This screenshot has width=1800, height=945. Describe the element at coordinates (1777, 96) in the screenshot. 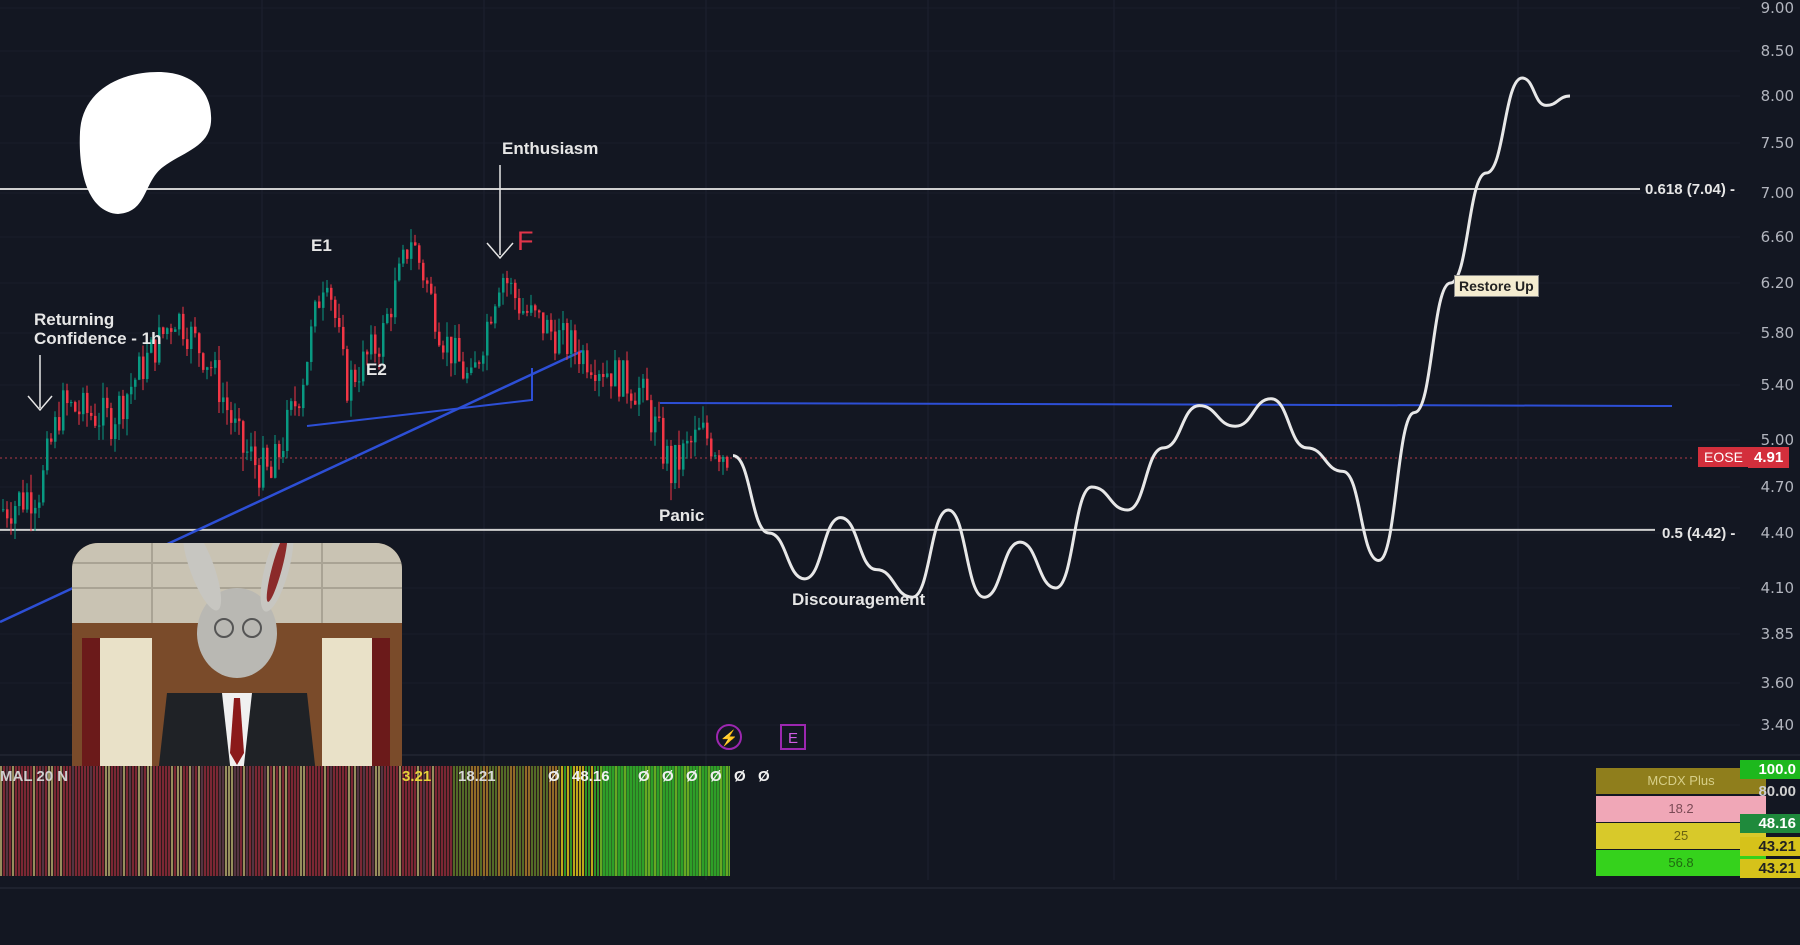

I see `y-tick-2: 8.00` at that location.